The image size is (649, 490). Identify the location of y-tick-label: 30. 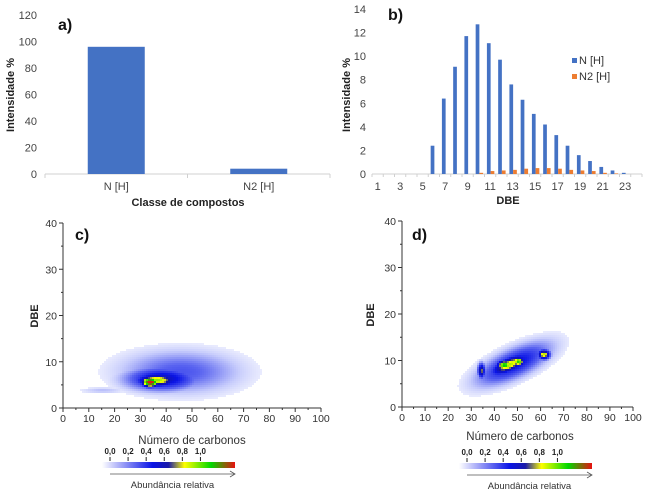
(390, 269).